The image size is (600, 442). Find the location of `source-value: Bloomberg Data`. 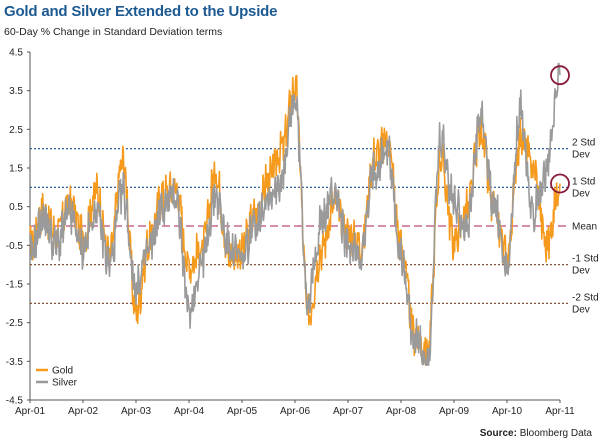

source-value: Bloomberg Data is located at coordinates (555, 433).